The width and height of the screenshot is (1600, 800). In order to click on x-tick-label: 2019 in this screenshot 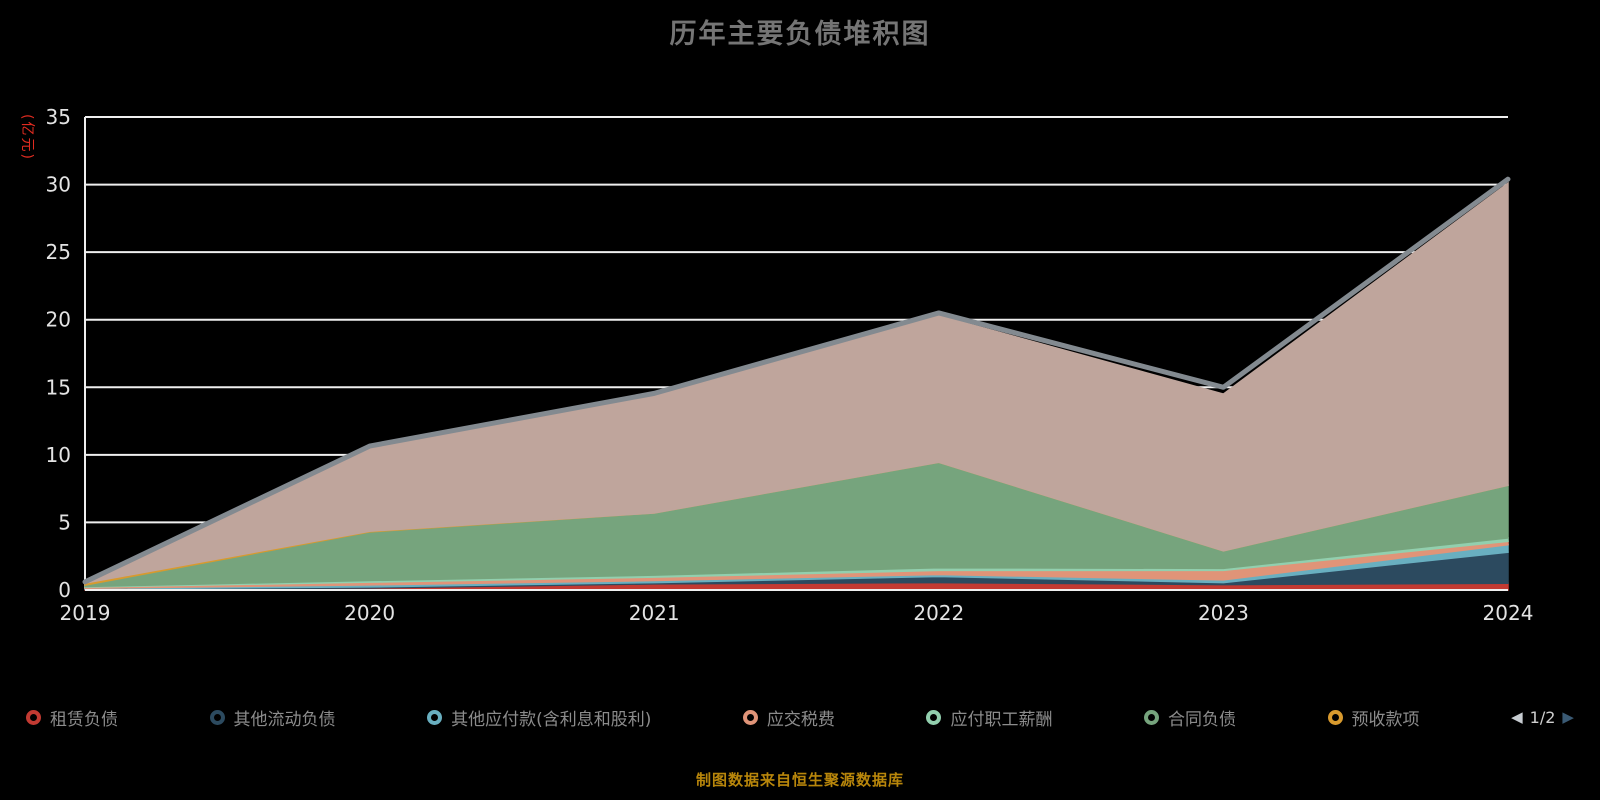, I will do `click(85, 613)`.